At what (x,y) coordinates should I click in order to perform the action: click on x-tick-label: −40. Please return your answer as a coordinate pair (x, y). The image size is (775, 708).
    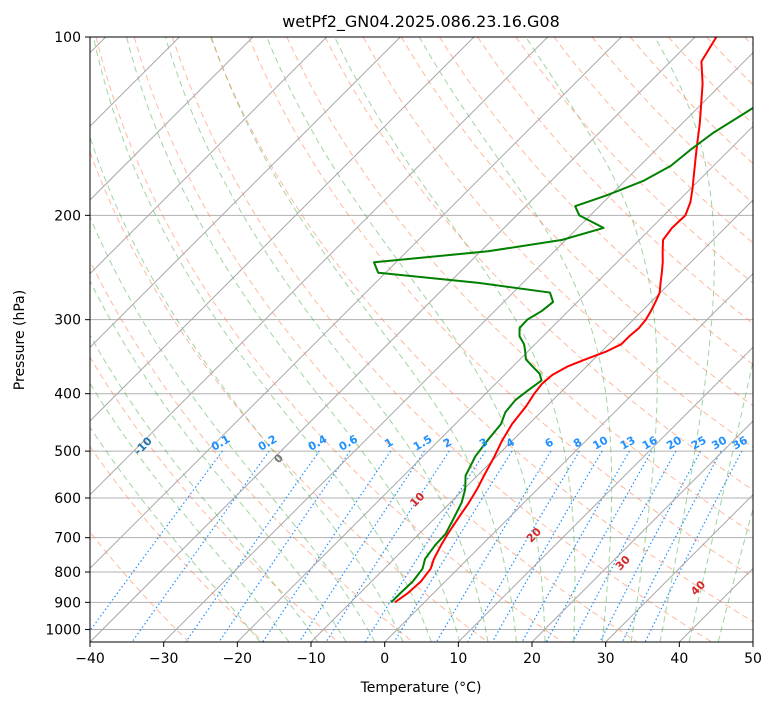
    Looking at the image, I should click on (90, 659).